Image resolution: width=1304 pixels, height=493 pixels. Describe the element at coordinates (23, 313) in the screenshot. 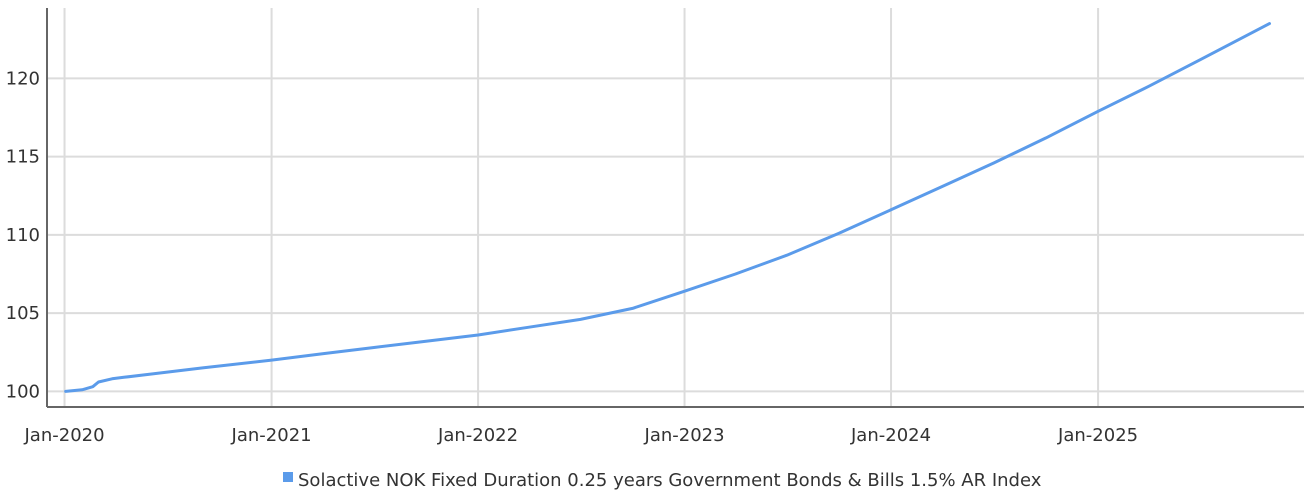

I see `y-tick-label: 105` at that location.